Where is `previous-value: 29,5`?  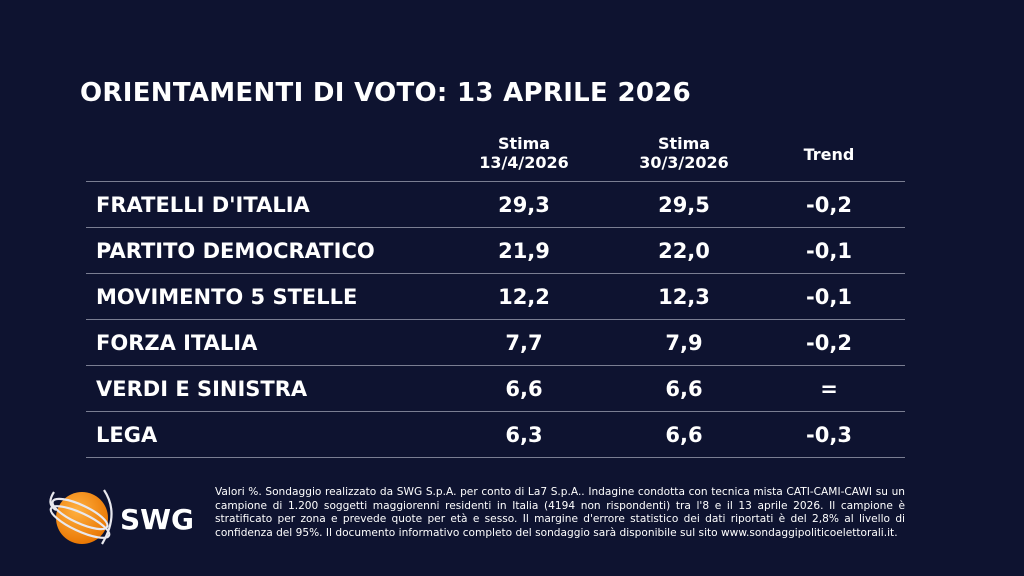 previous-value: 29,5 is located at coordinates (684, 205).